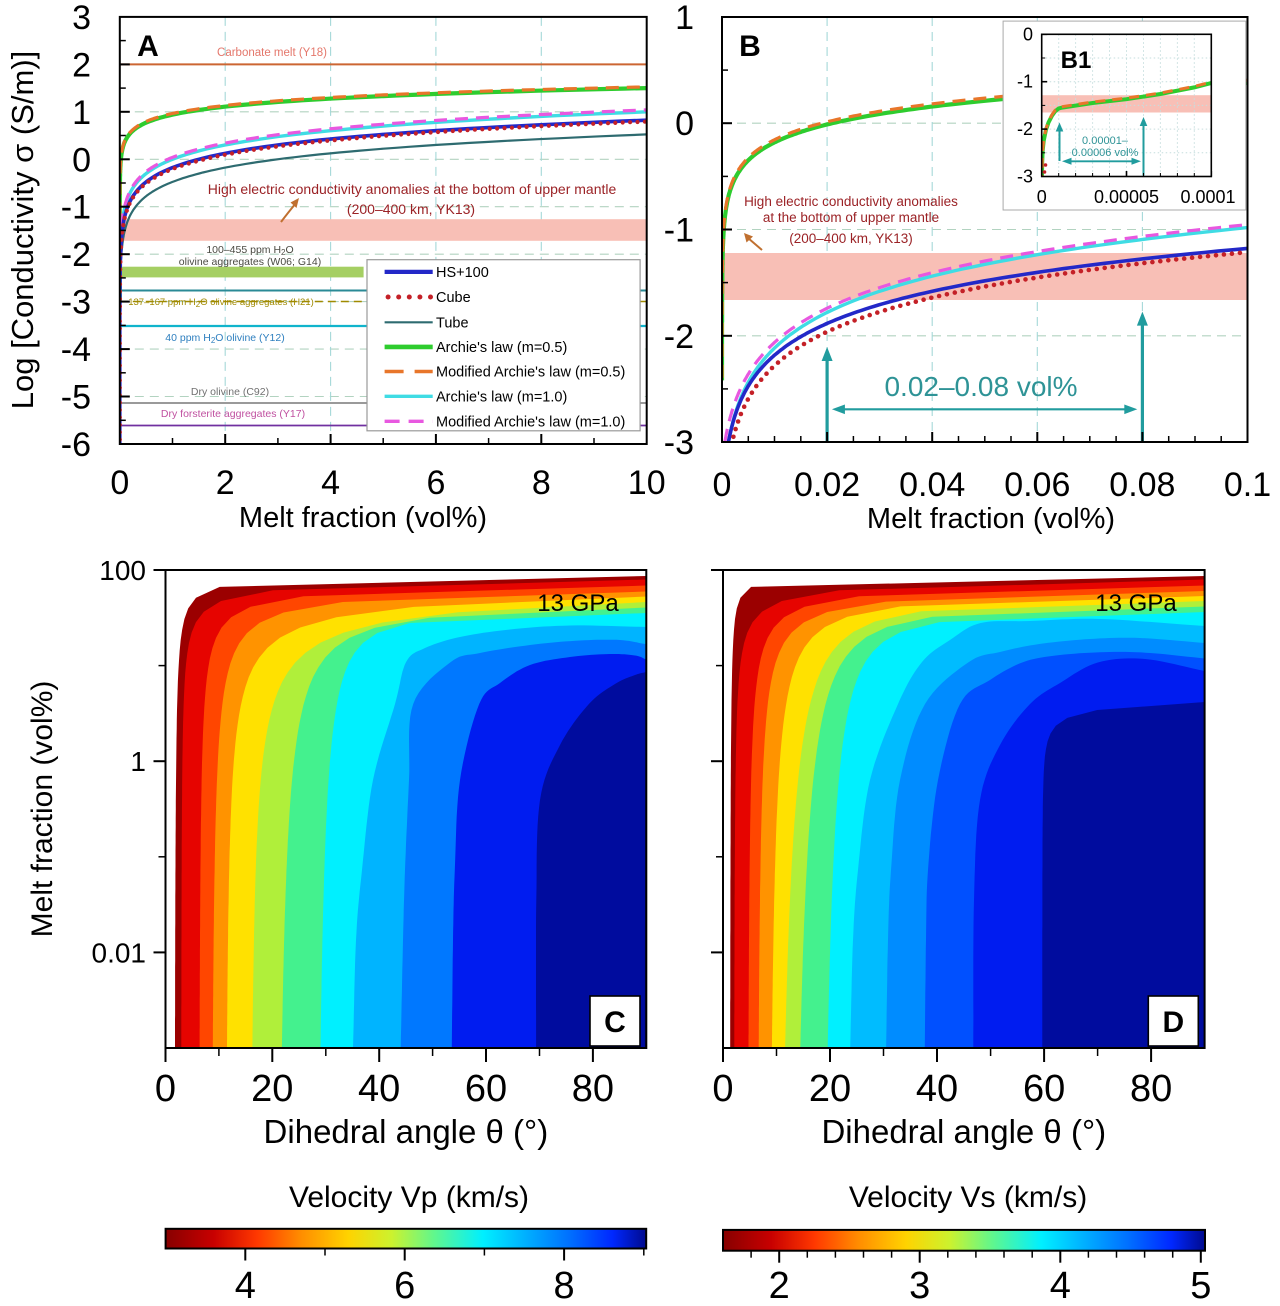 Image resolution: width=1280 pixels, height=1306 pixels. What do you see at coordinates (501, 397) in the screenshot?
I see `svg-text: Archie's law (m=1.0)` at bounding box center [501, 397].